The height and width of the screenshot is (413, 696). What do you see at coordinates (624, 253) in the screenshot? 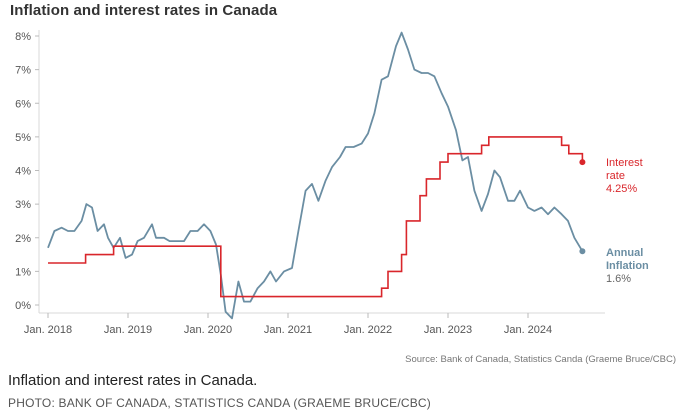
I see `inflation-label-line1: Annual` at bounding box center [624, 253].